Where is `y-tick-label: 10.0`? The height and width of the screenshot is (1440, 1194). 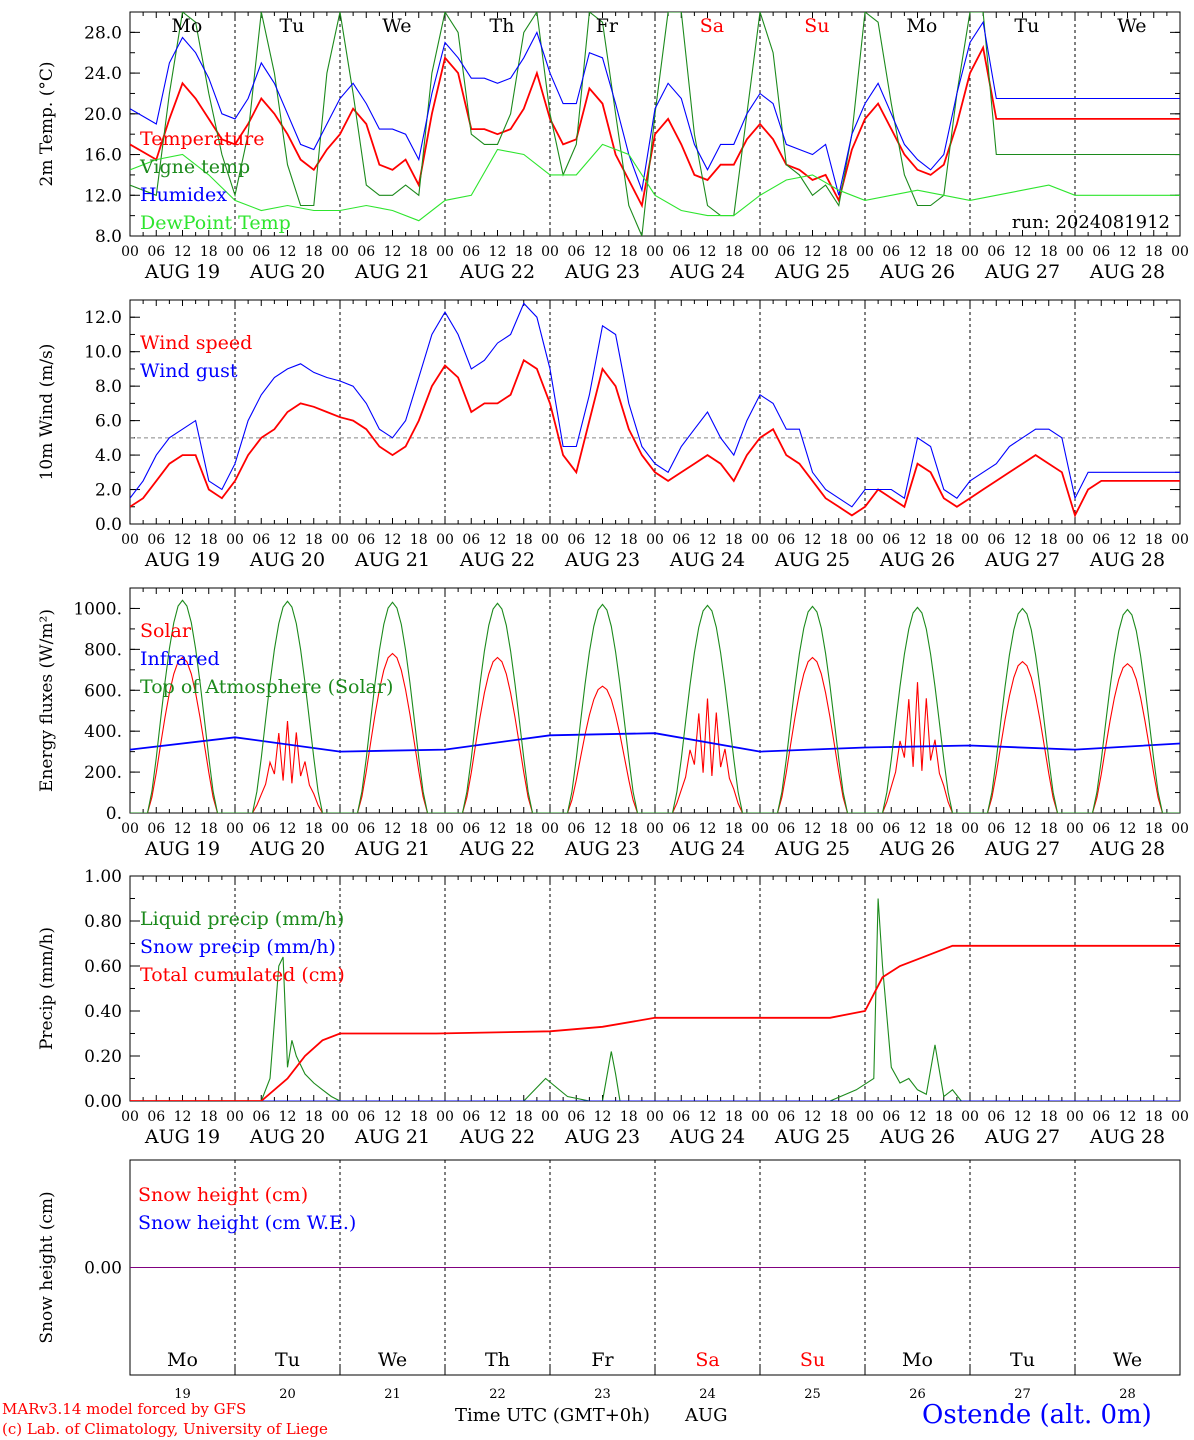
y-tick-label: 10.0 is located at coordinates (103, 353).